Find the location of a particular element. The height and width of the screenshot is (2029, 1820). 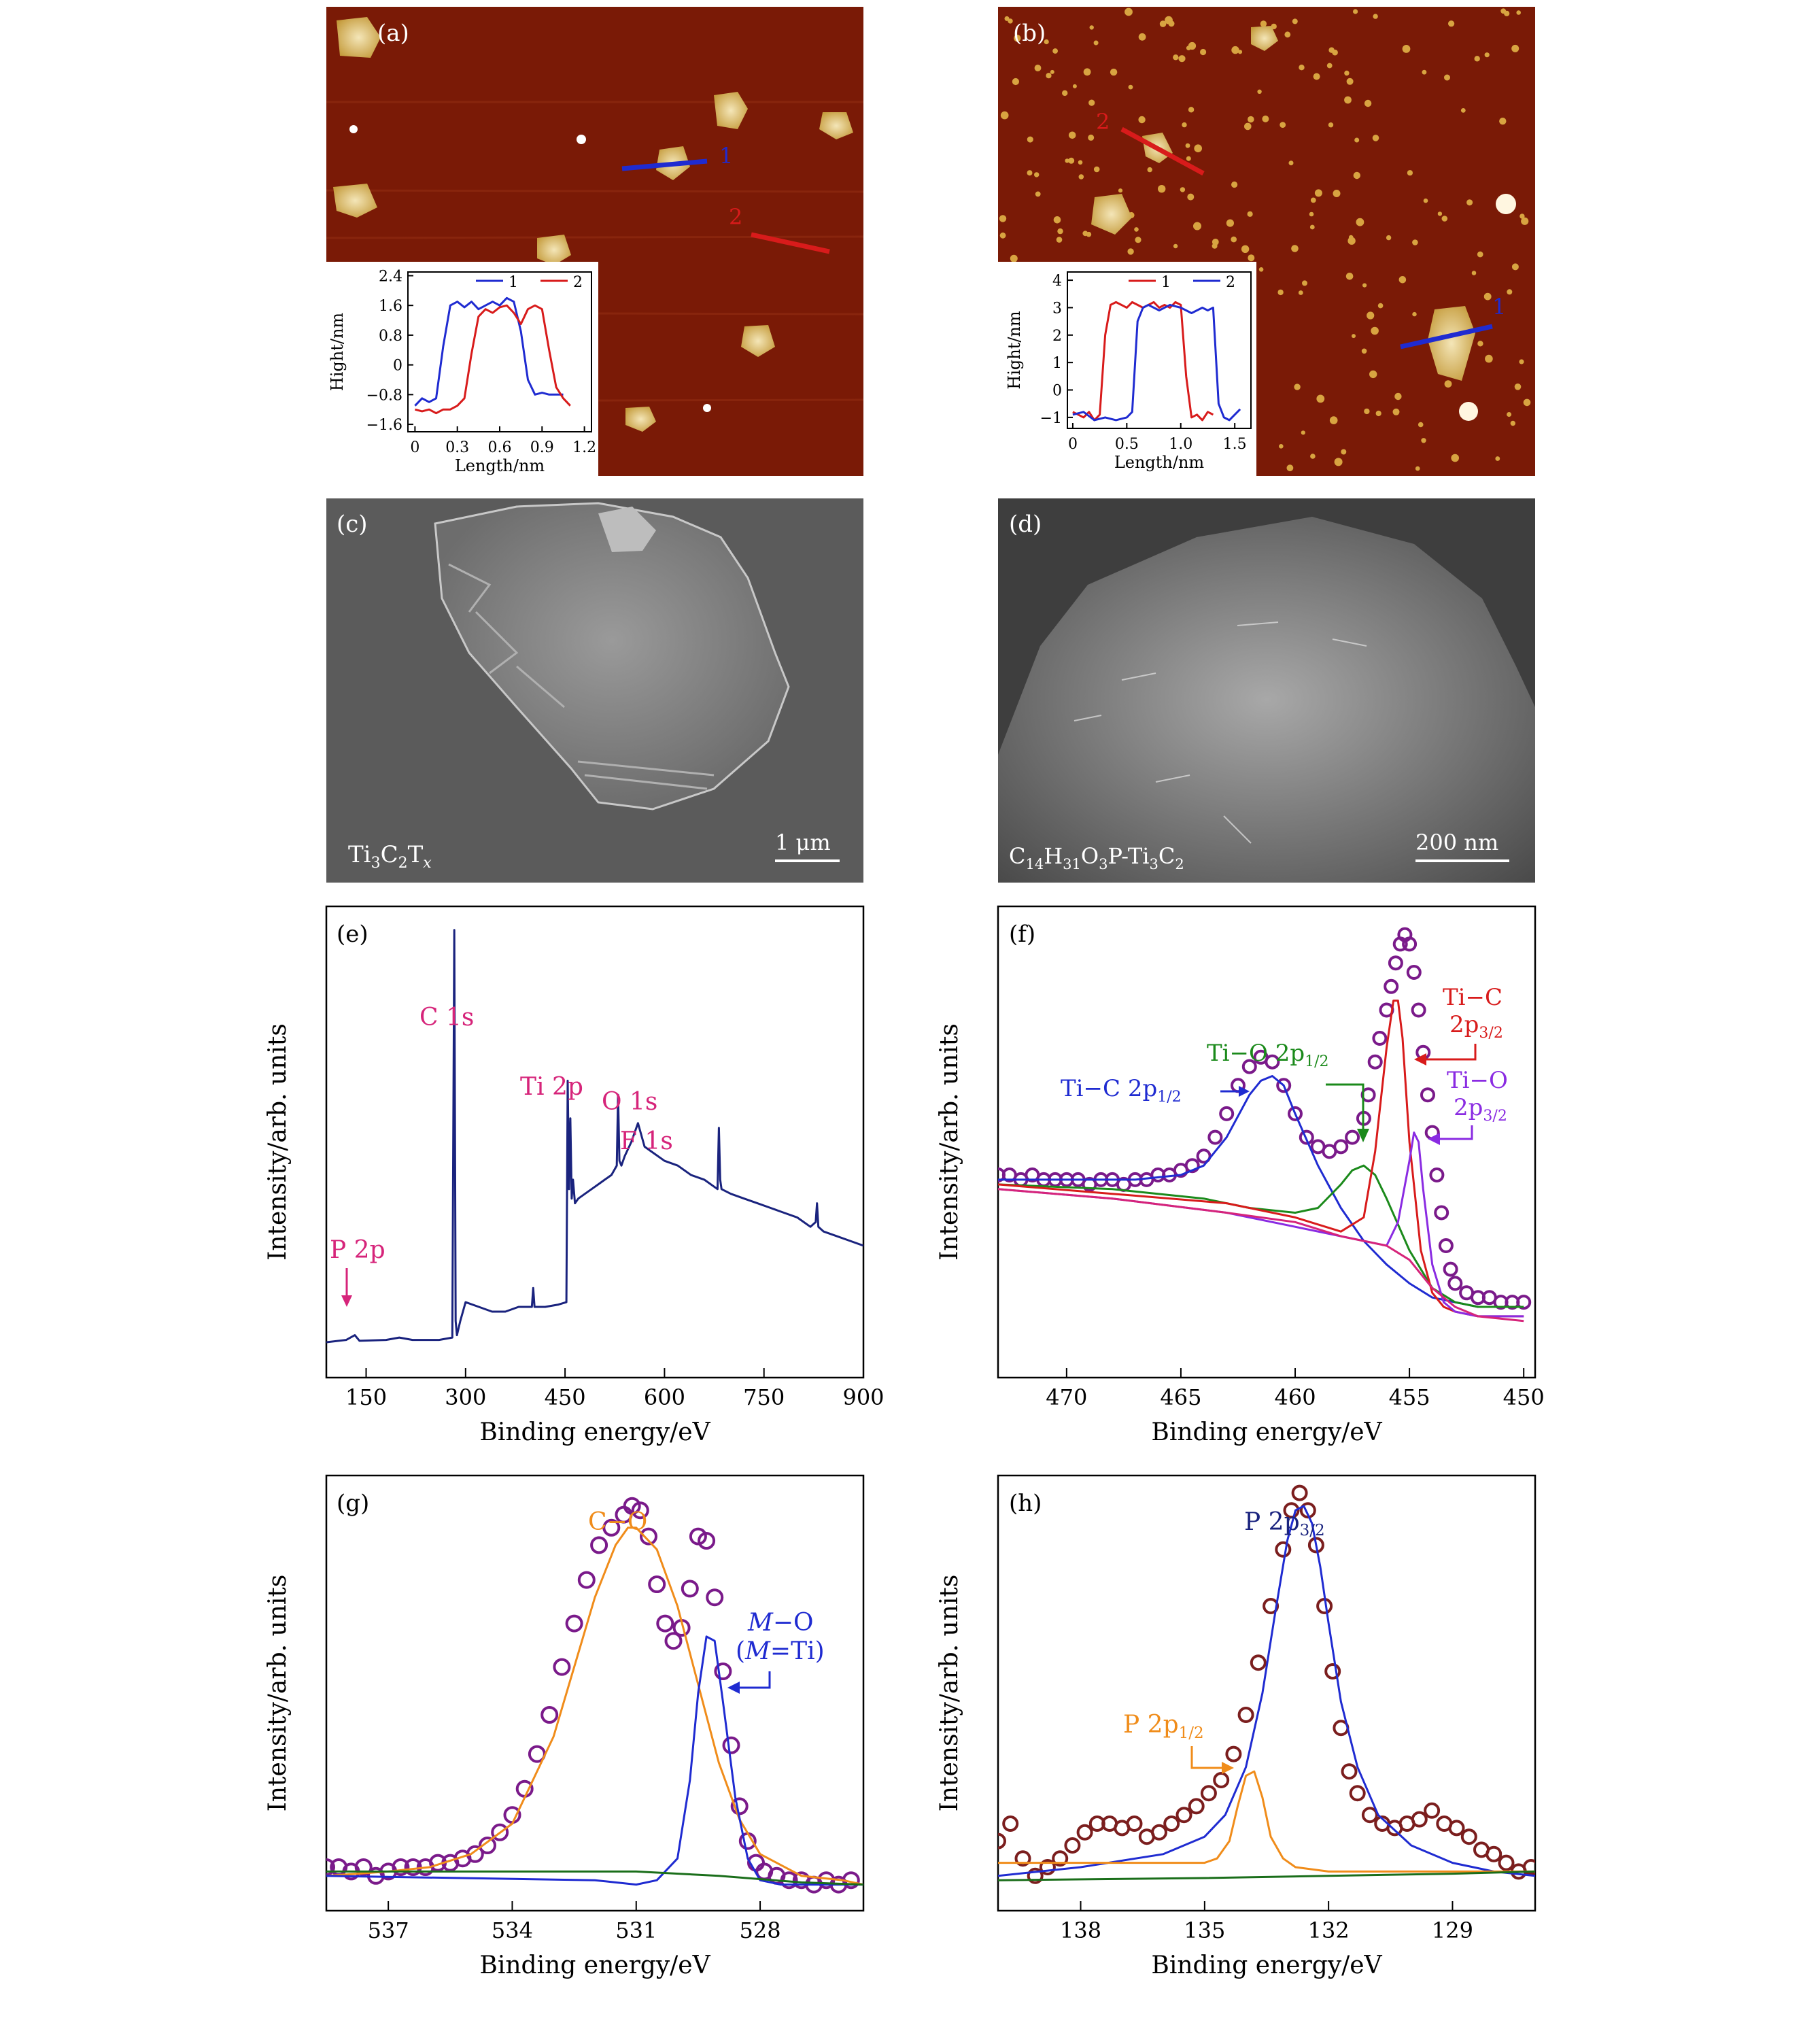

panel-d-label: (d) is located at coordinates (1025, 524).